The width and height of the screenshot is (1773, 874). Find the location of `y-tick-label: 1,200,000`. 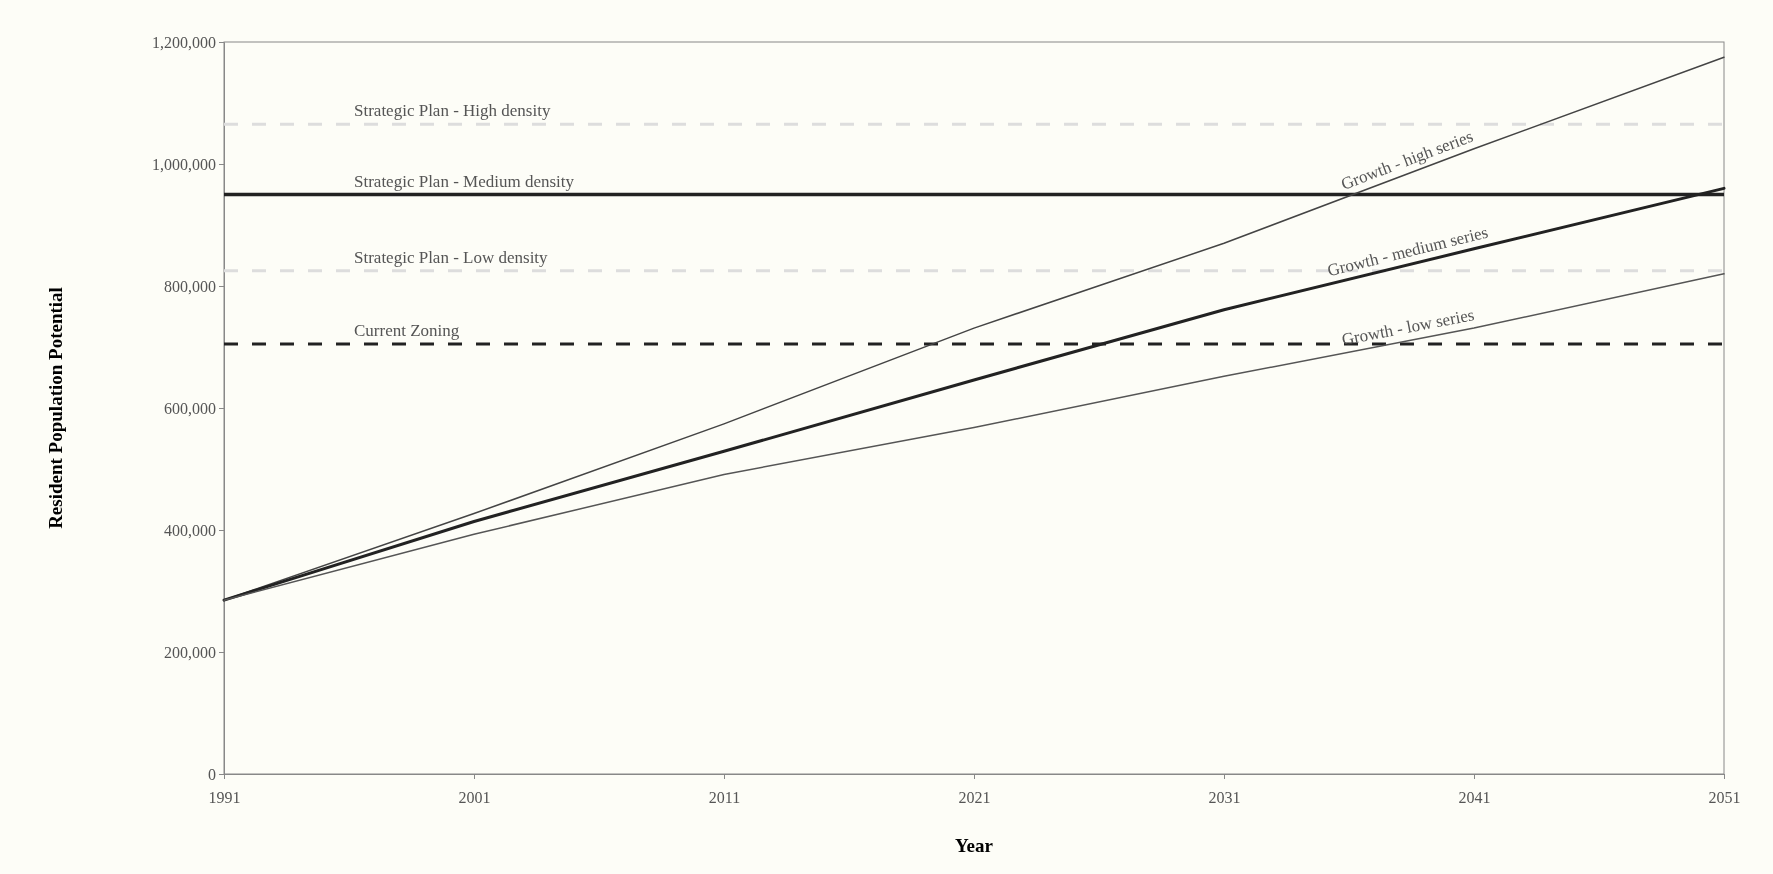

y-tick-label: 1,200,000 is located at coordinates (184, 42).